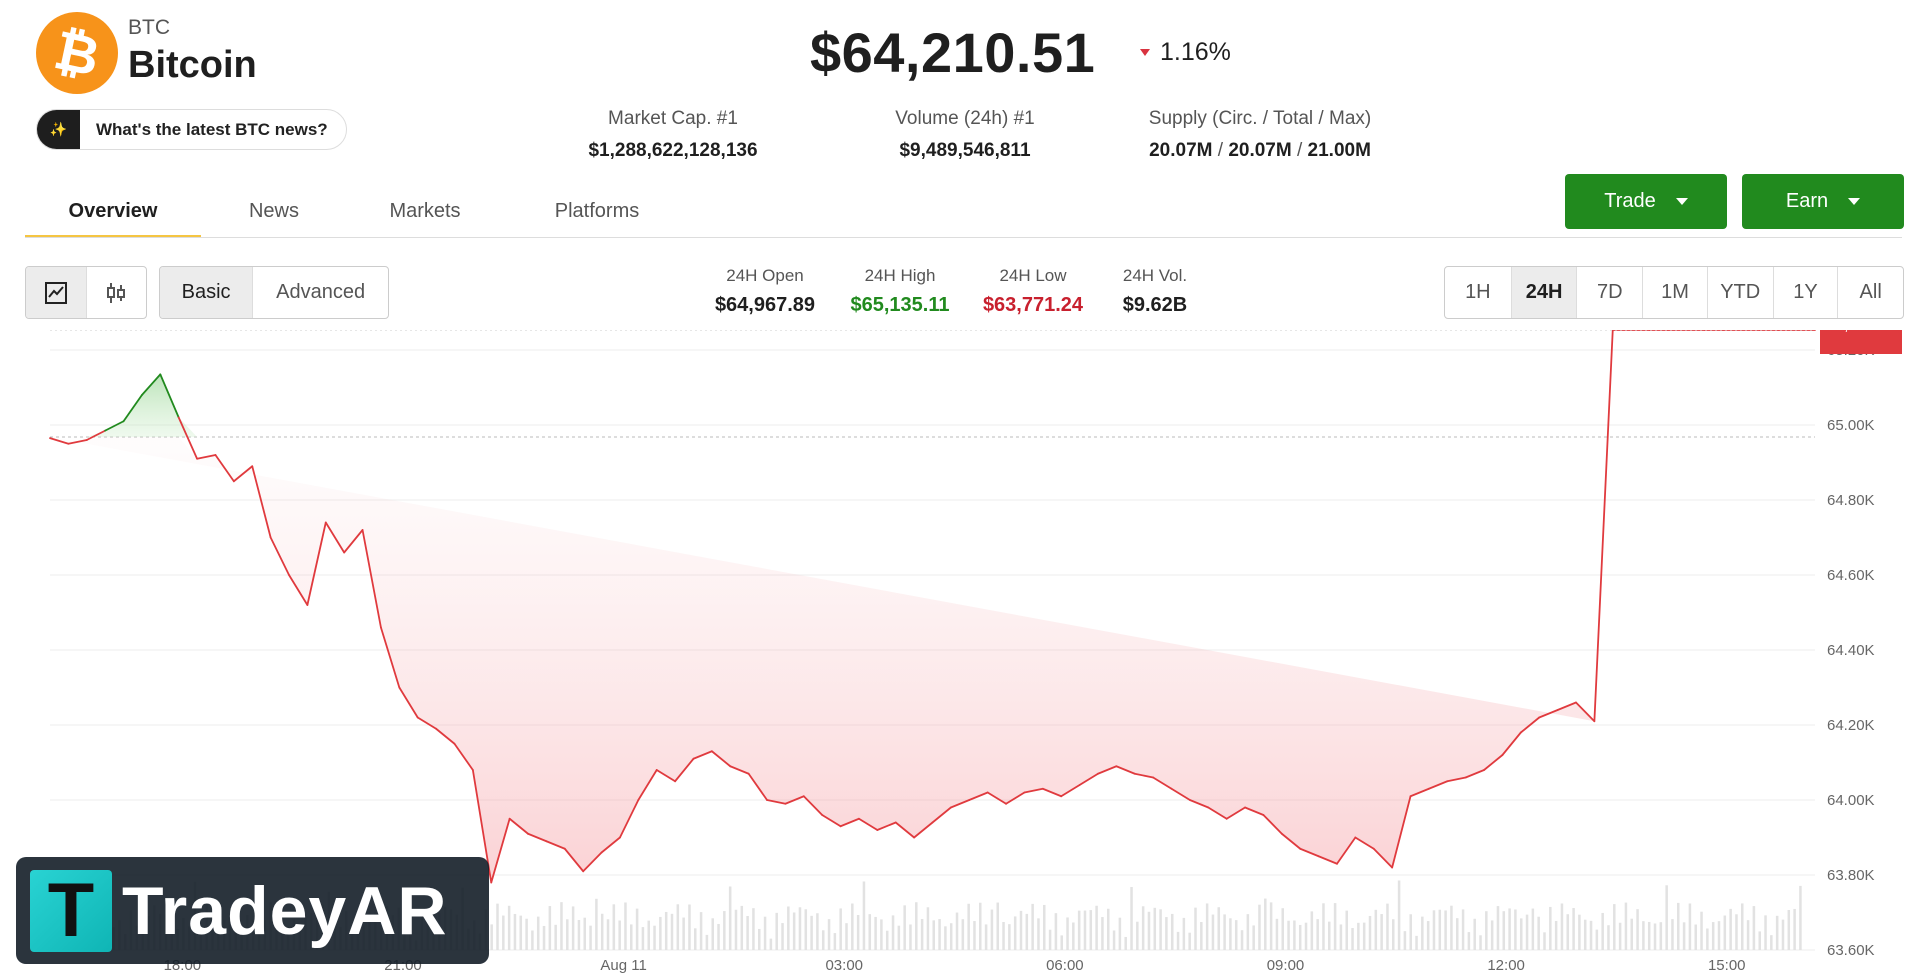 Image resolution: width=1920 pixels, height=973 pixels. What do you see at coordinates (1478, 292) in the screenshot?
I see `range-1h: 1H` at bounding box center [1478, 292].